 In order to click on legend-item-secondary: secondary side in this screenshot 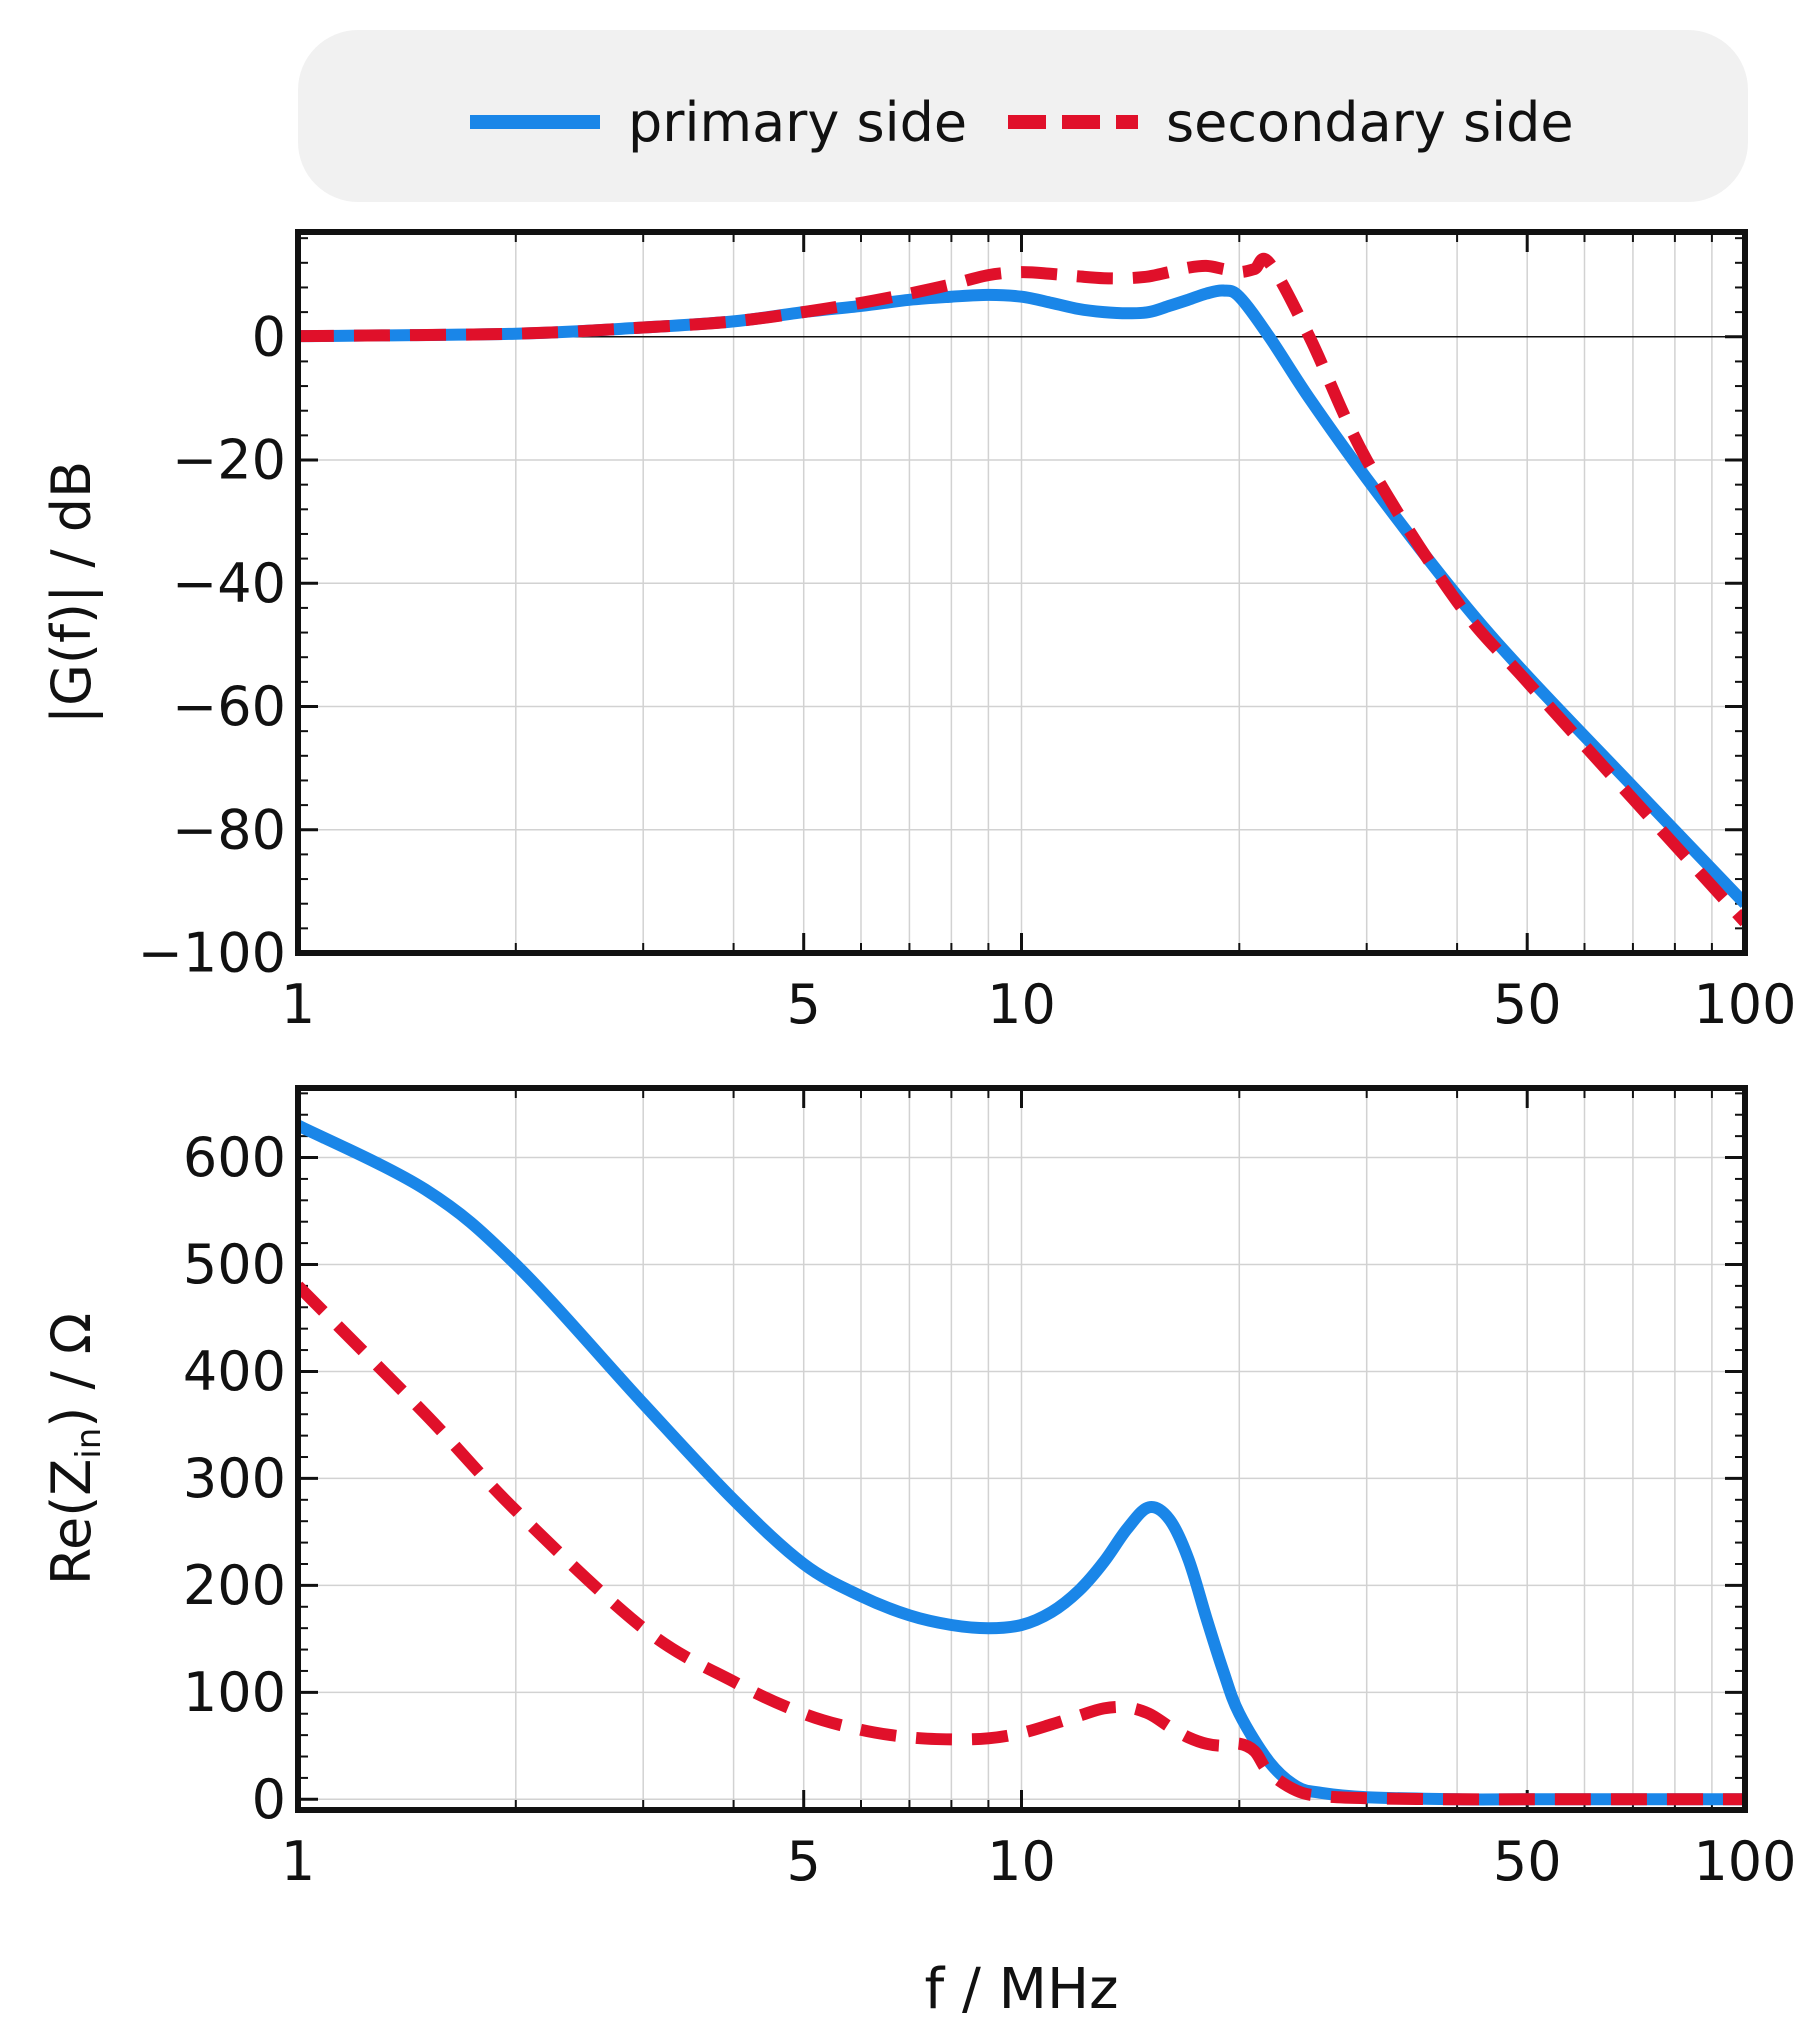, I will do `click(1291, 122)`.